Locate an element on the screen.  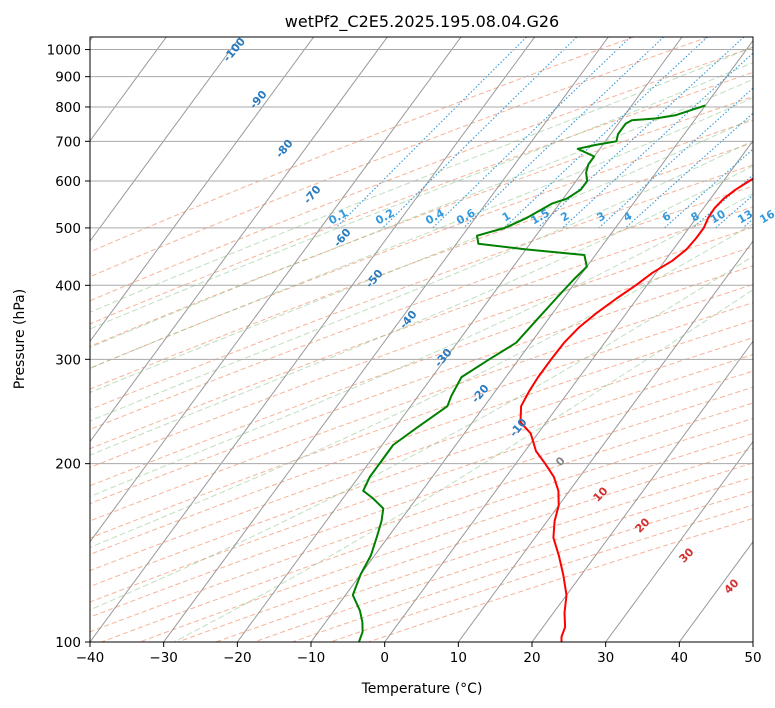
y-axis-label: Pressure (hPa) is located at coordinates (20, 339).